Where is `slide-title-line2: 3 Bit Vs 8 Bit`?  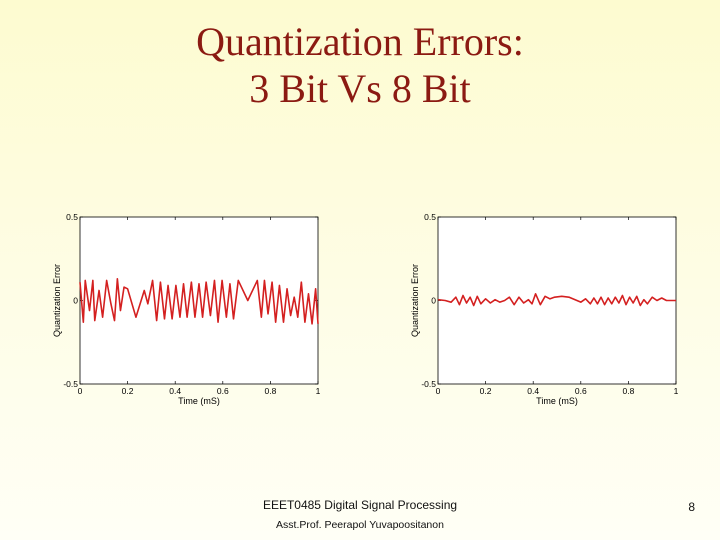 slide-title-line2: 3 Bit Vs 8 Bit is located at coordinates (360, 88).